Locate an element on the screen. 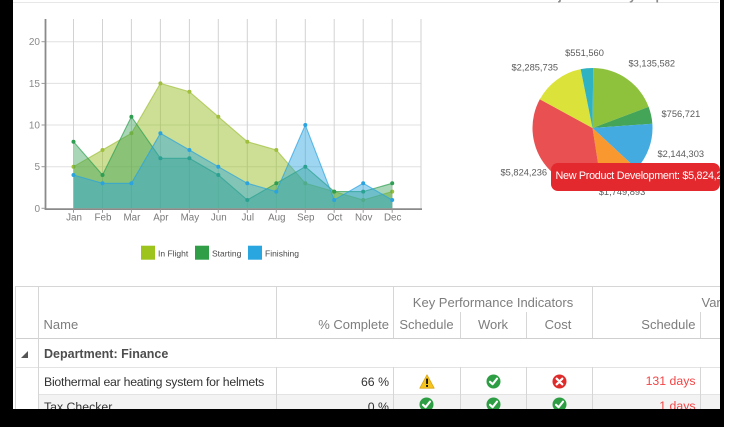 The image size is (732, 430). svg-text: Nov is located at coordinates (364, 217).